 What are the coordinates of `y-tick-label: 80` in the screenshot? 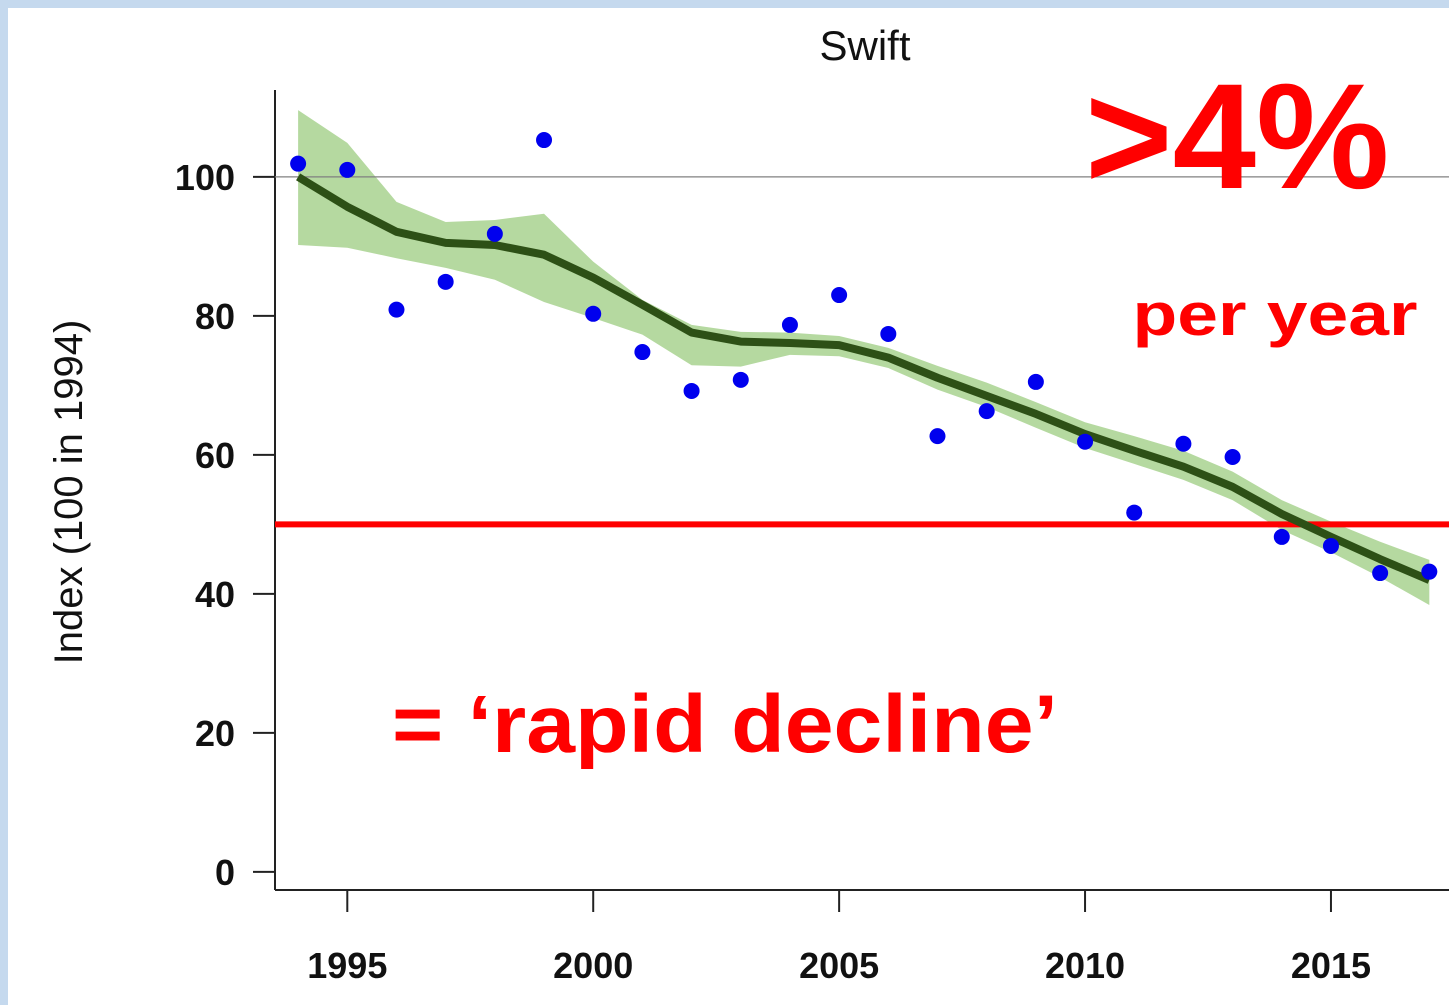 It's located at (215, 316).